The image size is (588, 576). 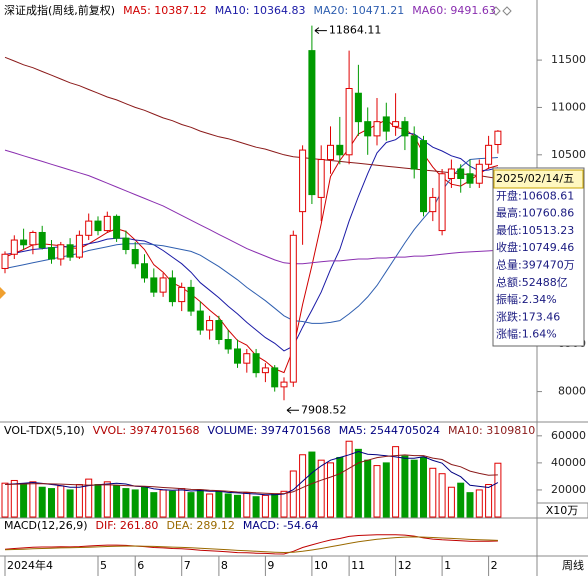 I want to click on x-tick-label: 1, so click(x=447, y=565).